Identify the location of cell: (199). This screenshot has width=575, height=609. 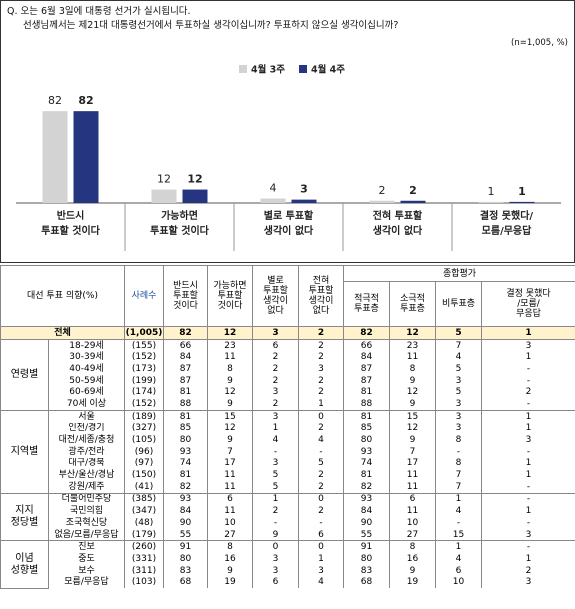
(144, 380).